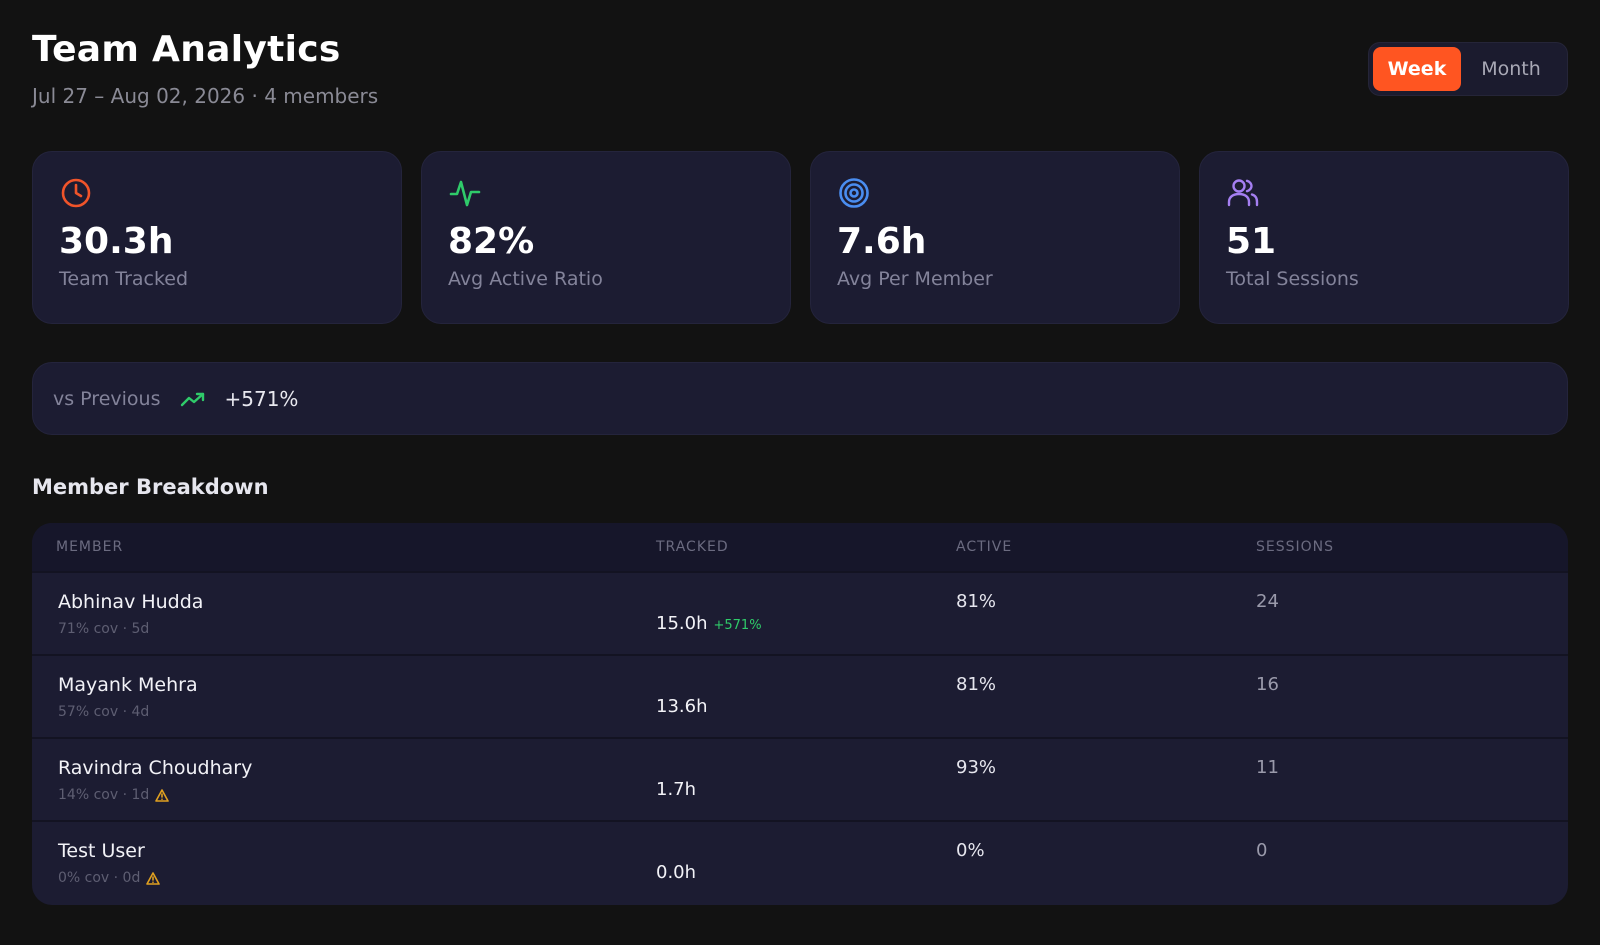  Describe the element at coordinates (1417, 69) in the screenshot. I see `week-toggle-button: Week` at that location.